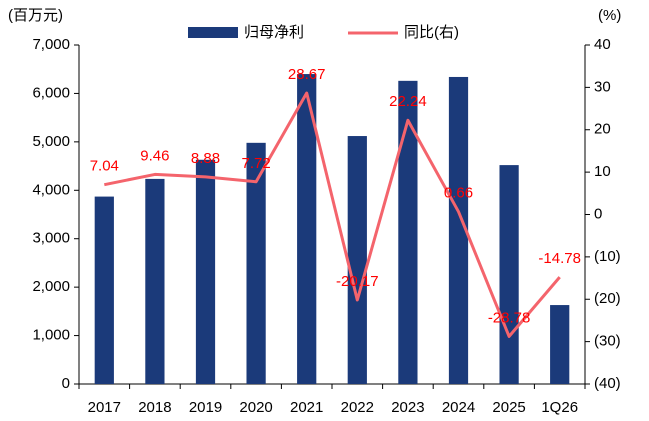 This screenshot has width=649, height=421. Describe the element at coordinates (104, 407) in the screenshot. I see `x-tick-label: 2017` at that location.